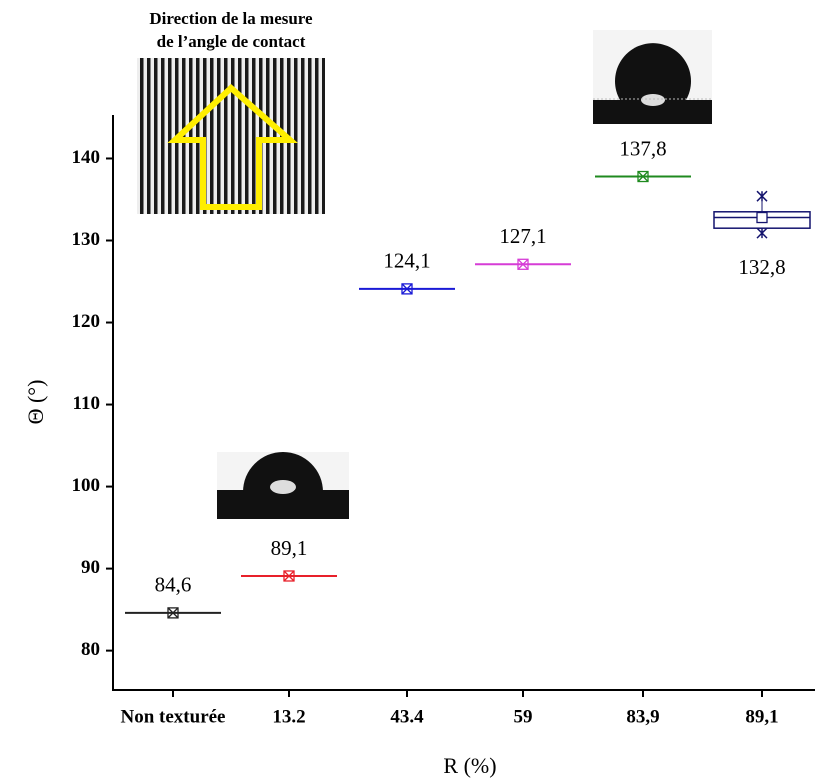 This screenshot has height=784, width=815. I want to click on x-tick-label: 83,9, so click(642, 716).